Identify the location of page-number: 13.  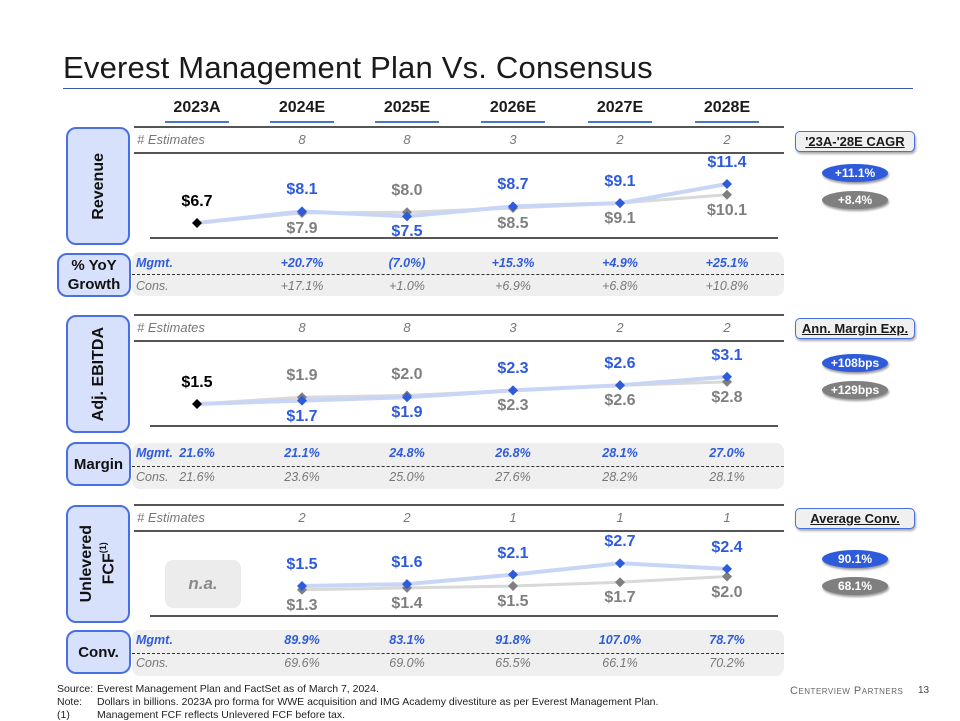
(924, 690).